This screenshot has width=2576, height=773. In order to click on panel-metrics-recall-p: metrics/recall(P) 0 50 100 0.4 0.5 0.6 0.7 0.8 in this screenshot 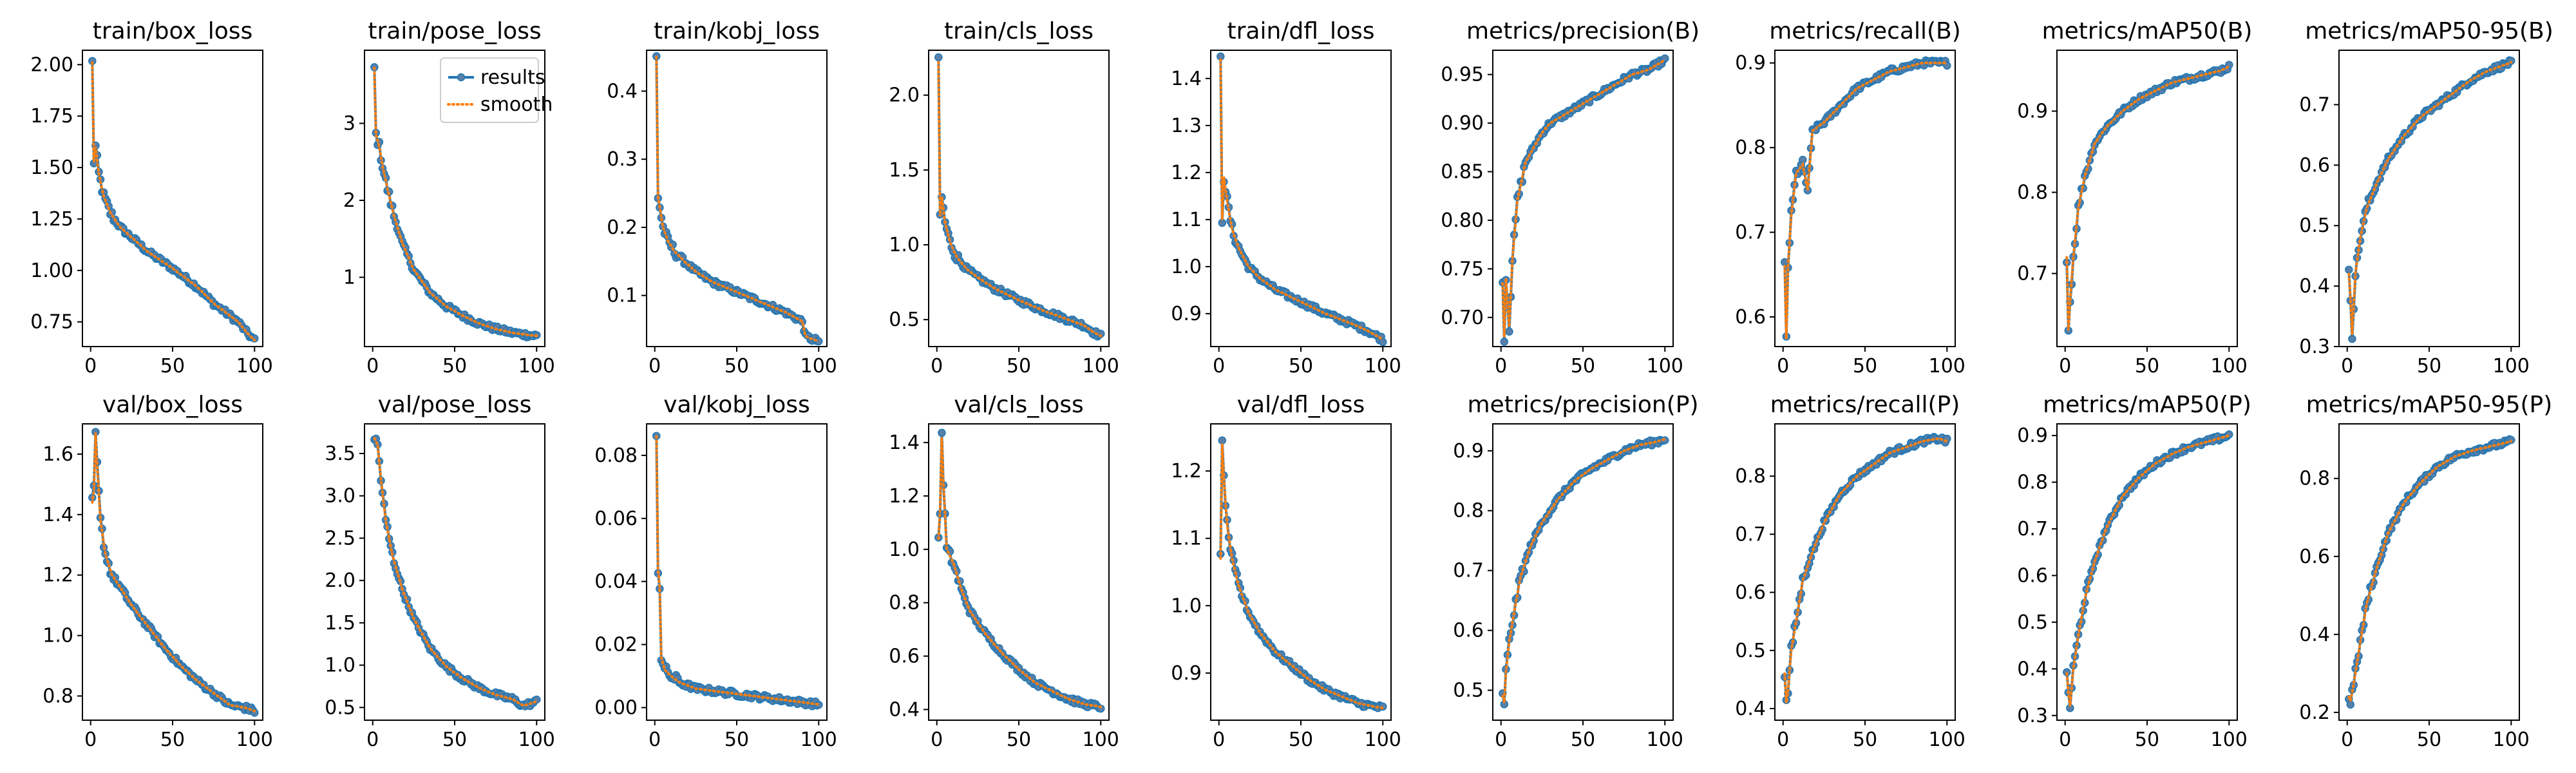, I will do `click(1850, 571)`.